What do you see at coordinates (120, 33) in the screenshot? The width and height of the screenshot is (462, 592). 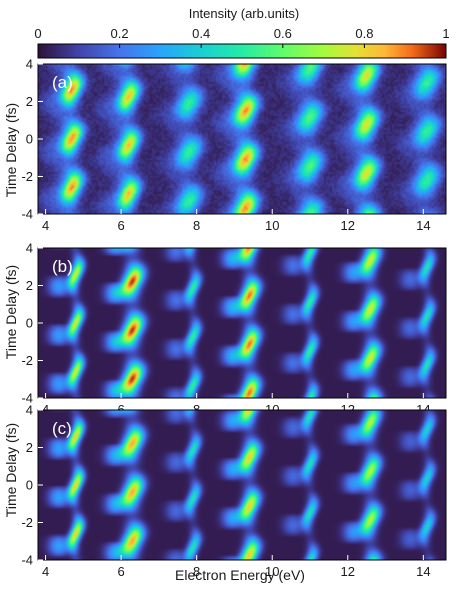 I see `colorbar-tick-label: 0.2` at bounding box center [120, 33].